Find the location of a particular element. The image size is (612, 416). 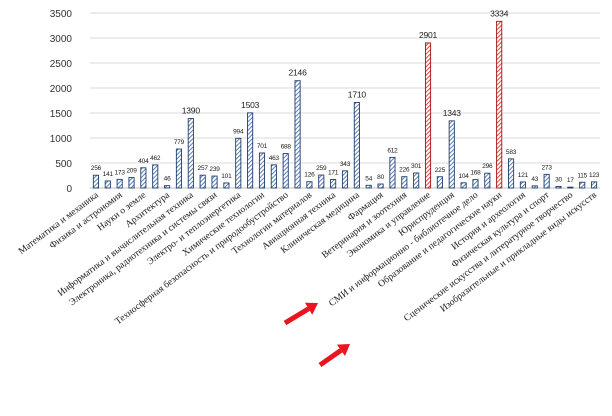

value-label: 104 is located at coordinates (463, 176).